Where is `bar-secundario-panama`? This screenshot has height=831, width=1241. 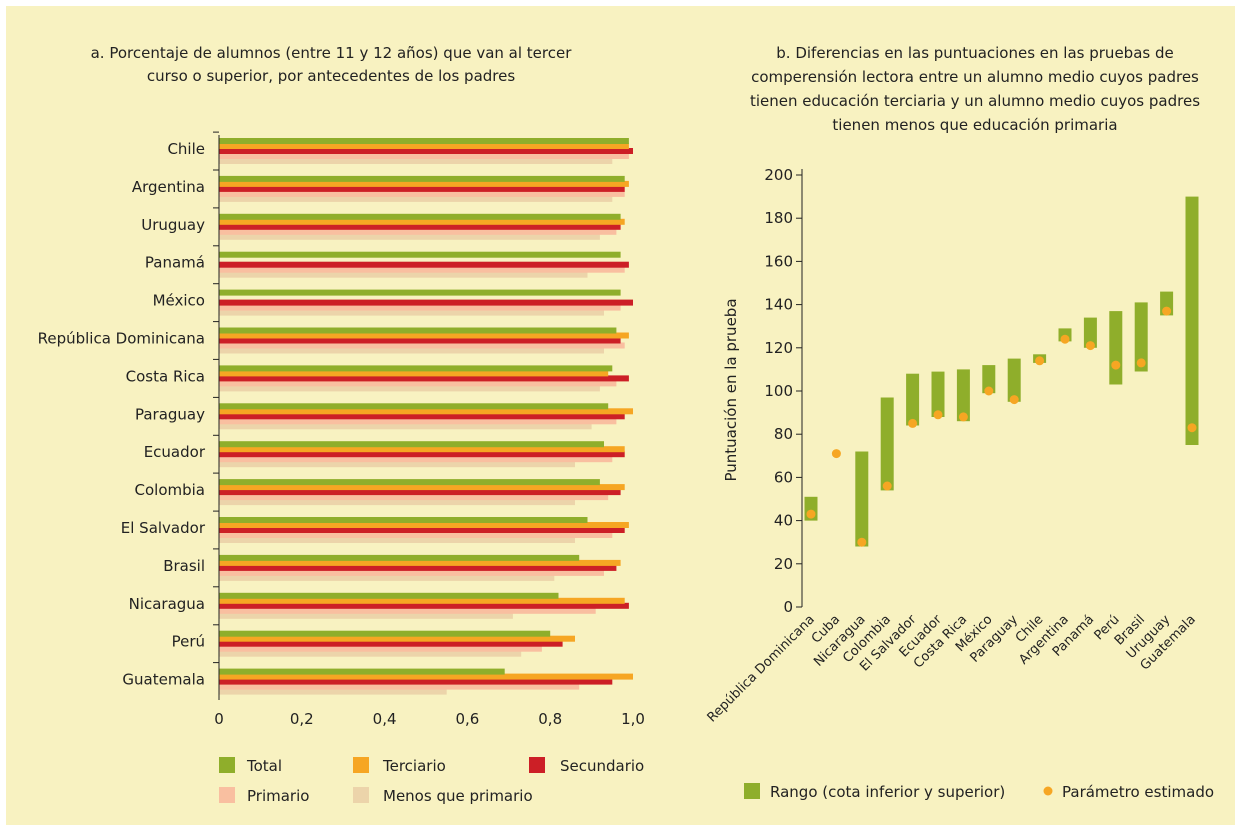 bar-secundario-panama is located at coordinates (424, 264).